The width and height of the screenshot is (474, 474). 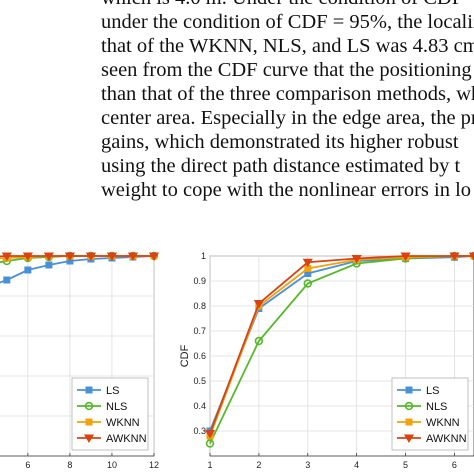 I want to click on x-tick-label: 12, so click(x=154, y=465).